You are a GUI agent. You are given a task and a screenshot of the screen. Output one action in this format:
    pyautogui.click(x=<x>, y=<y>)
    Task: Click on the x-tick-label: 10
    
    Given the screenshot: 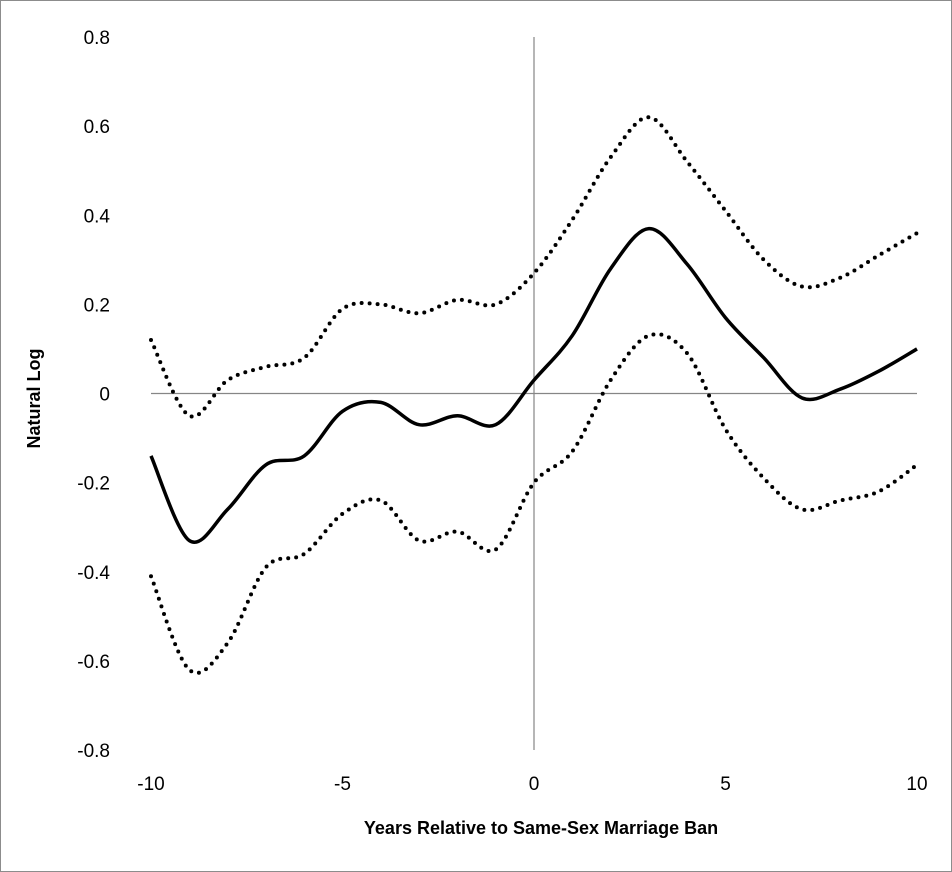 What is the action you would take?
    pyautogui.click(x=916, y=784)
    